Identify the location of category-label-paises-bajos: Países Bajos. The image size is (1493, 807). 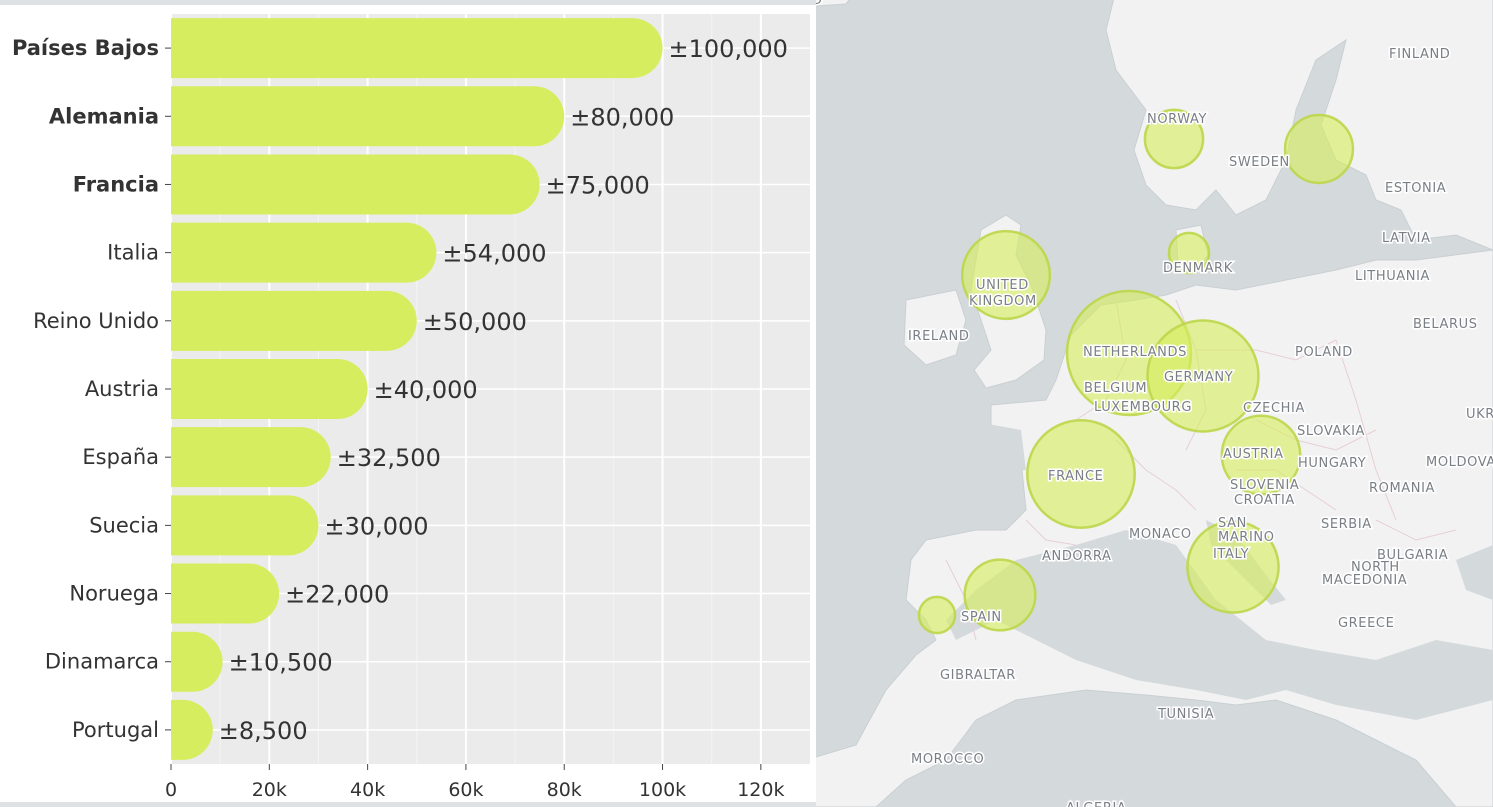
(85, 48).